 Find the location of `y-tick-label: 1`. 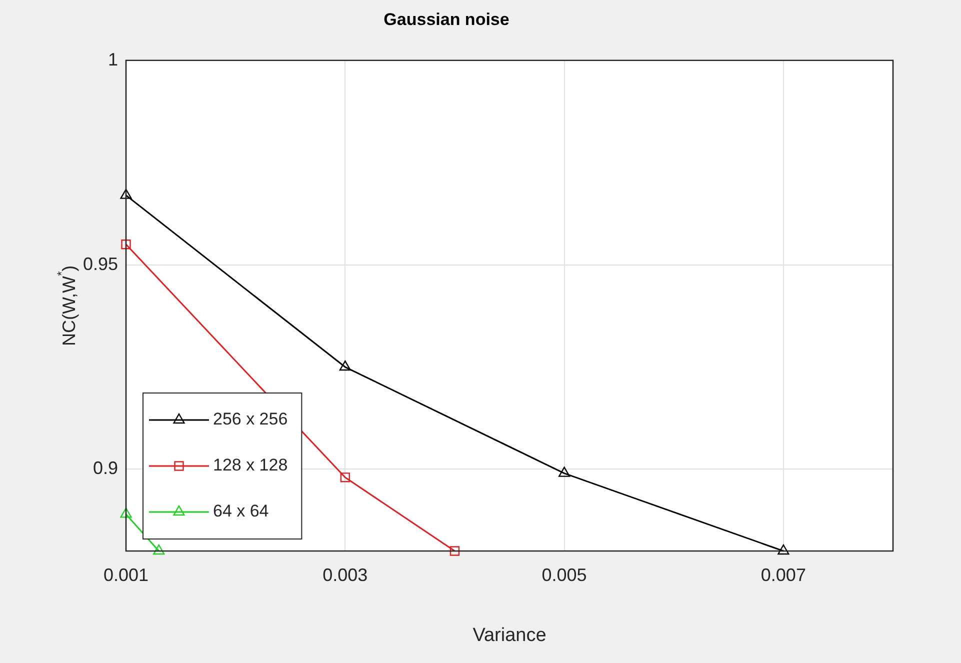

y-tick-label: 1 is located at coordinates (113, 59).